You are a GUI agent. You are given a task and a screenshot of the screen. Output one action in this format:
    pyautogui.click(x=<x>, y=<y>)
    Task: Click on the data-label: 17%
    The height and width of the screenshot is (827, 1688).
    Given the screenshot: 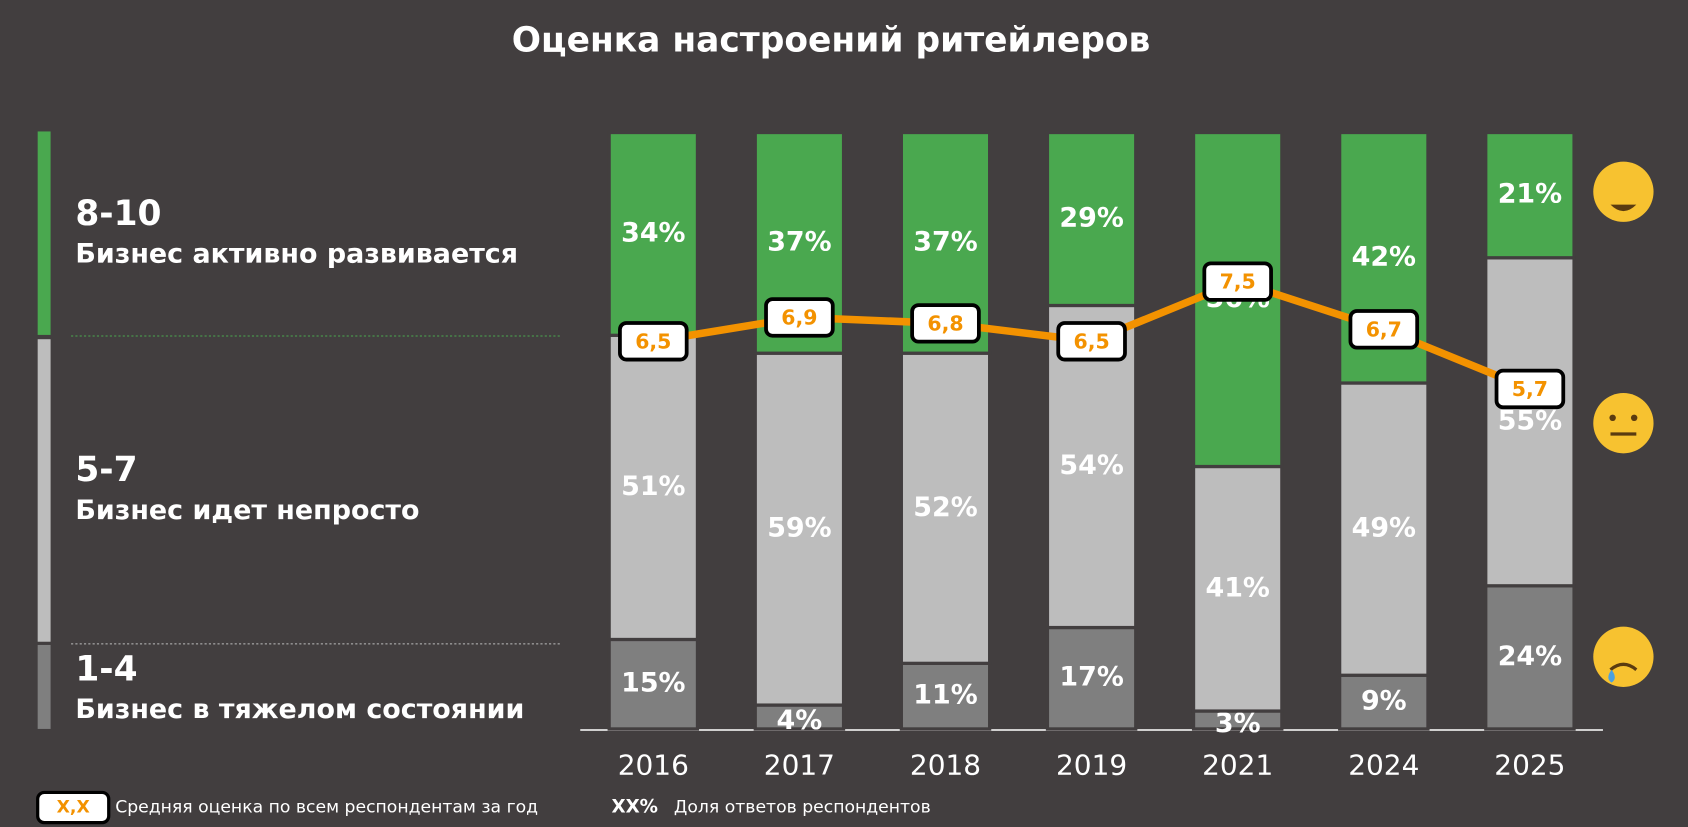 What is the action you would take?
    pyautogui.click(x=1091, y=677)
    